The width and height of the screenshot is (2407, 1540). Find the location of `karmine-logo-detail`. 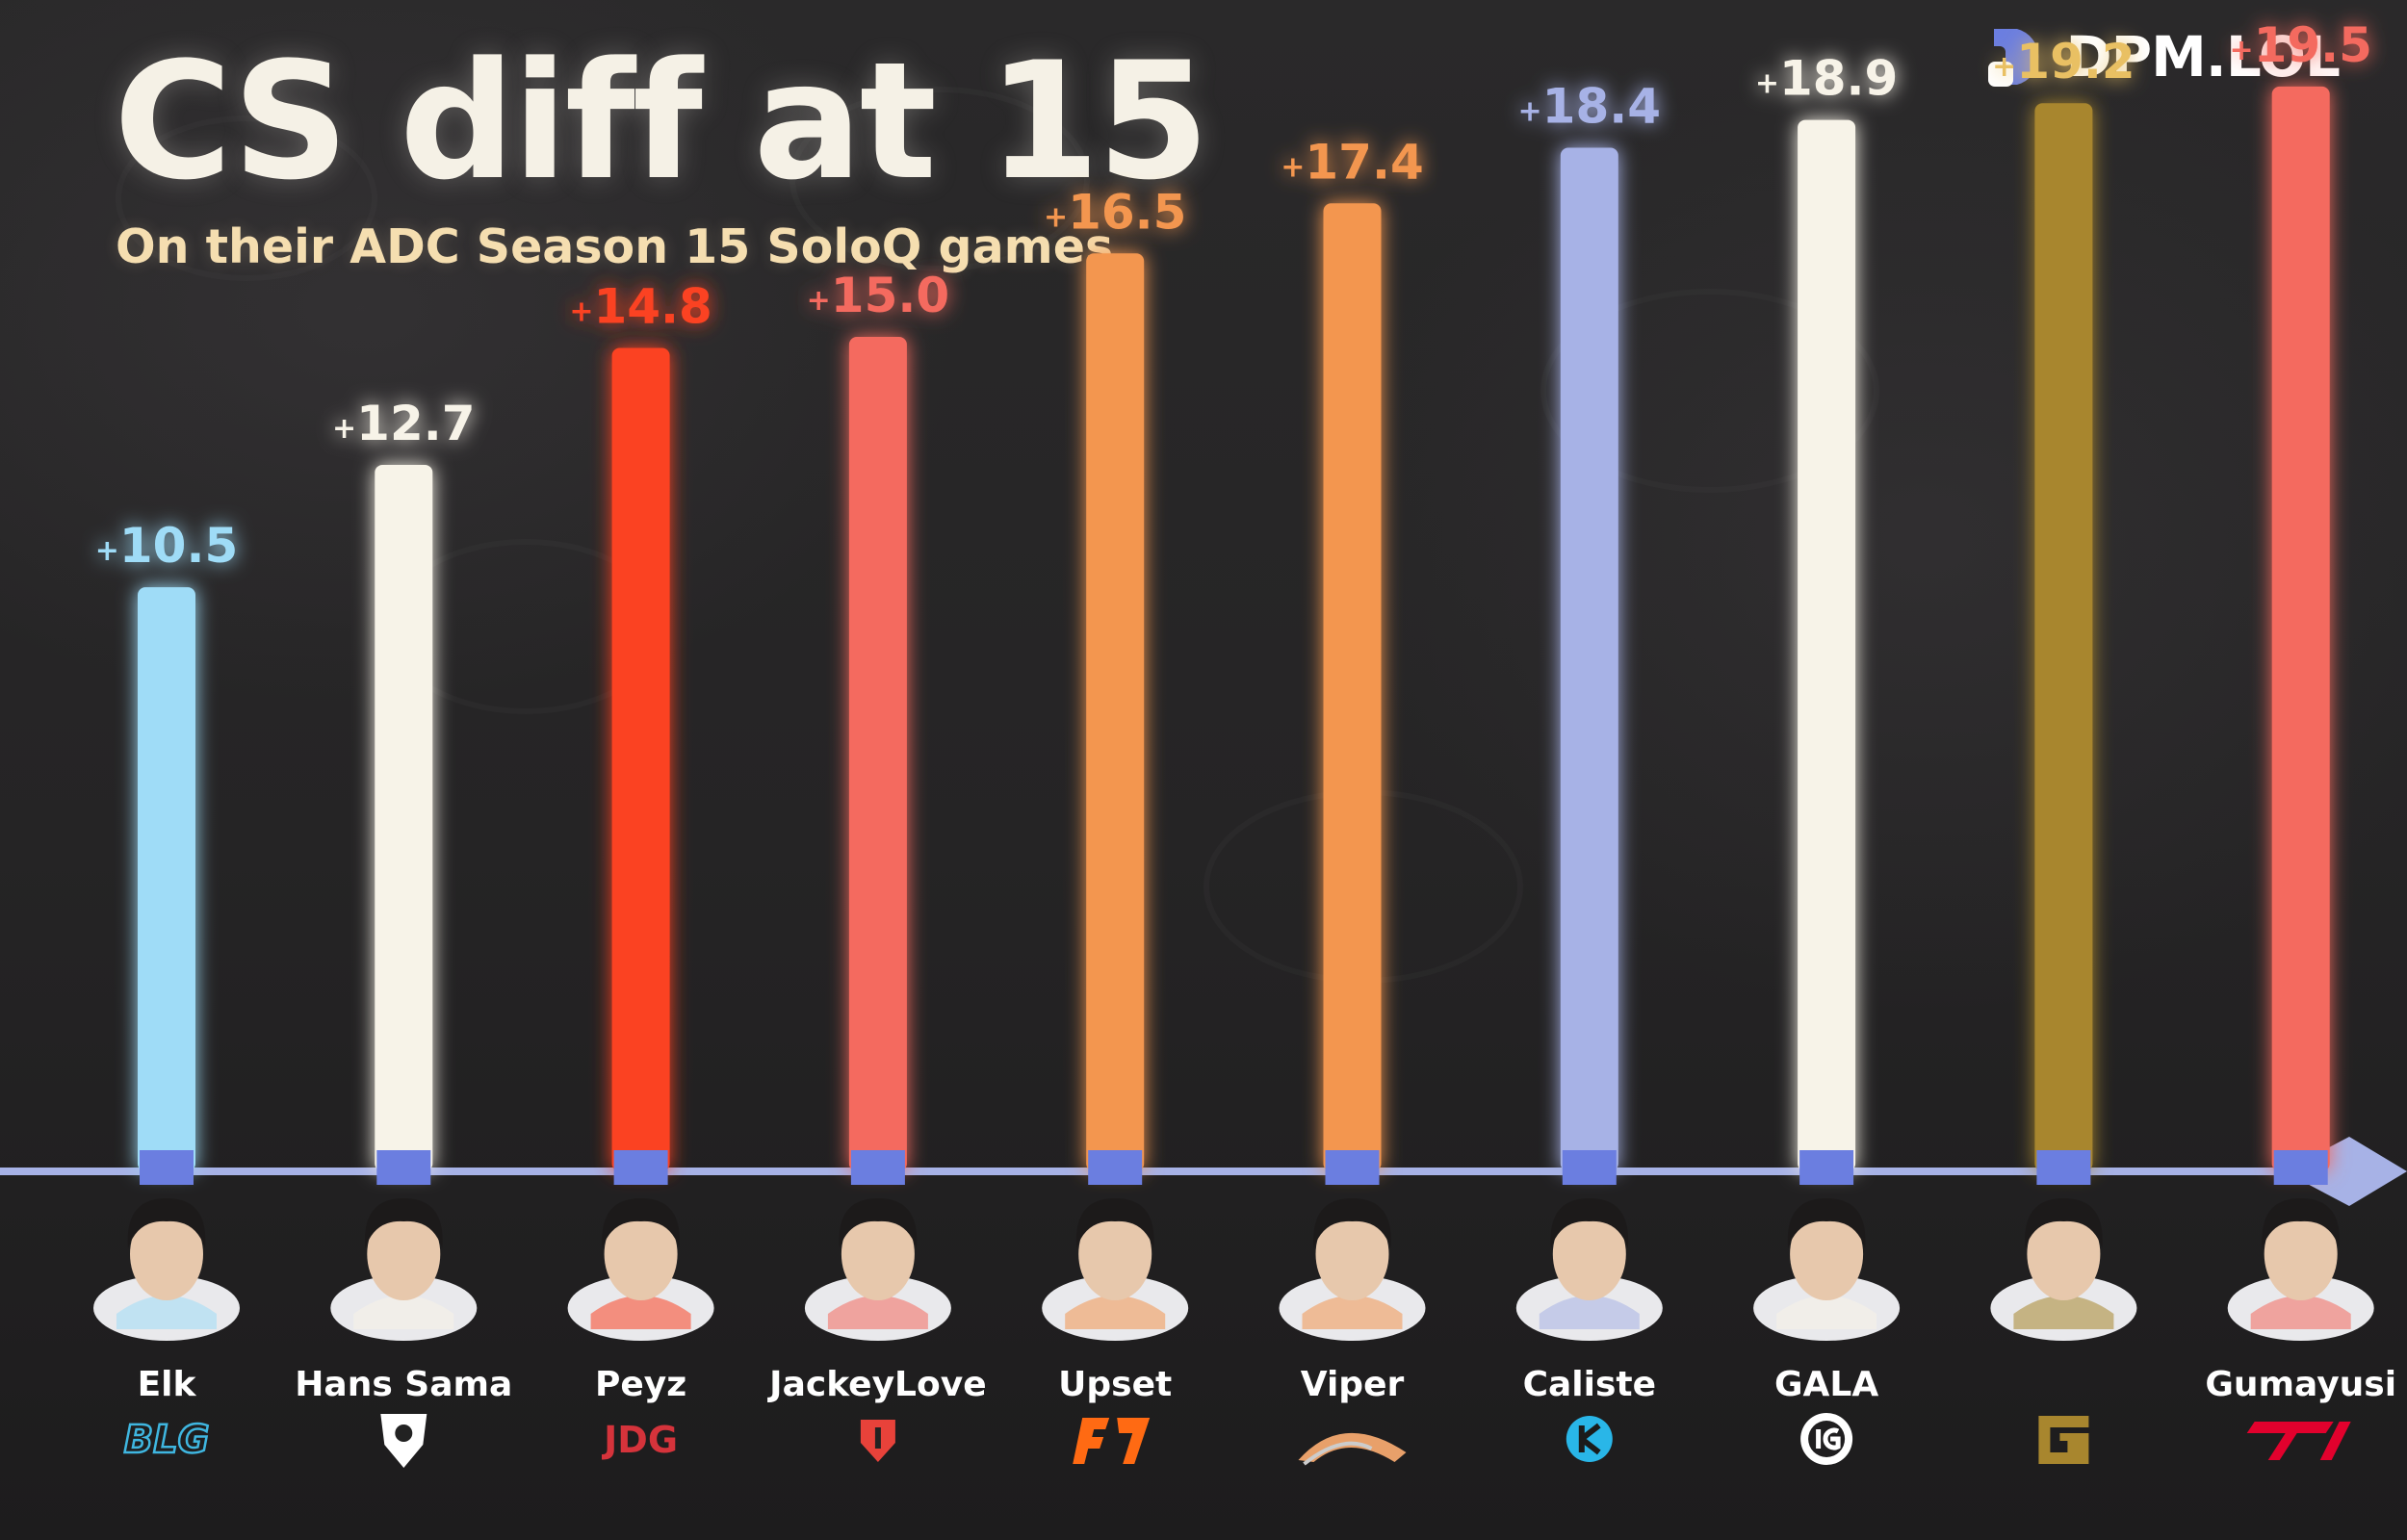

karmine-logo-detail is located at coordinates (1589, 1439).